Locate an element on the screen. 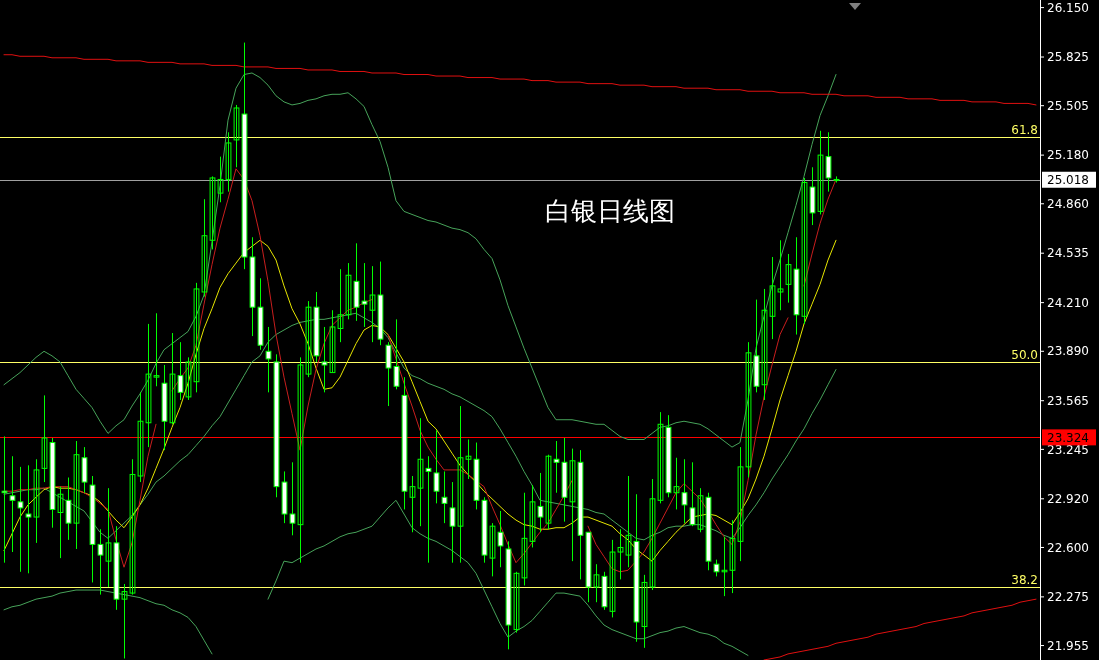 This screenshot has height=660, width=1099. ref-line-label: 23.324 is located at coordinates (1068, 437).